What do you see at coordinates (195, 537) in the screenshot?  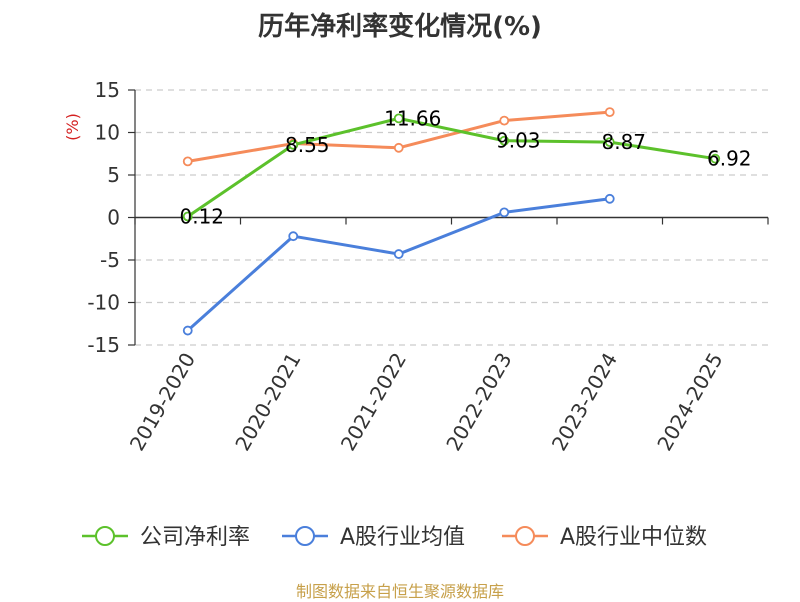 I see `legend-label: 公司净利率` at bounding box center [195, 537].